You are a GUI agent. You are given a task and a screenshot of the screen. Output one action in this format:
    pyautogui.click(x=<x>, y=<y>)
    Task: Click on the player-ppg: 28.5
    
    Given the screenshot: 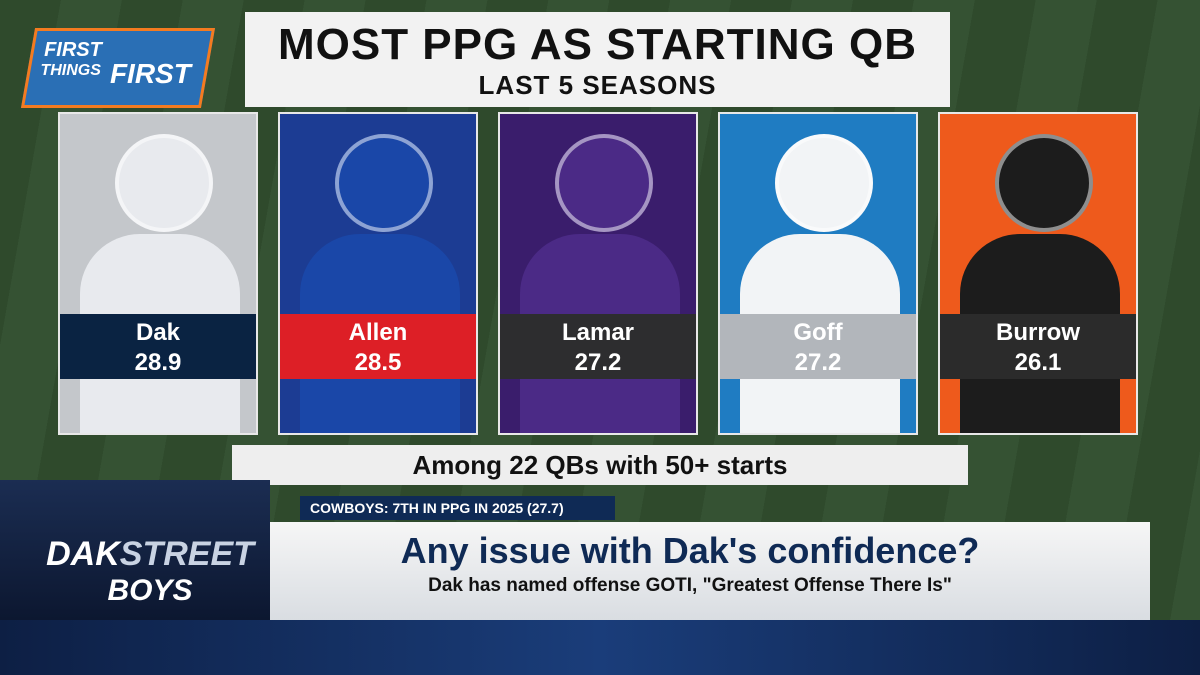 What is the action you would take?
    pyautogui.click(x=378, y=362)
    